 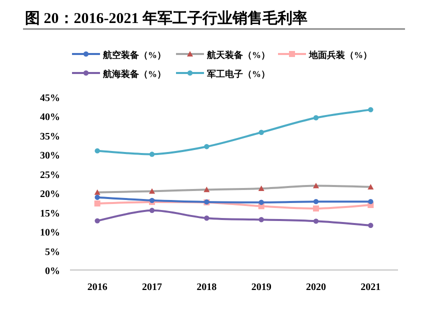 I want to click on x-tick-label: 2017, so click(x=152, y=287).